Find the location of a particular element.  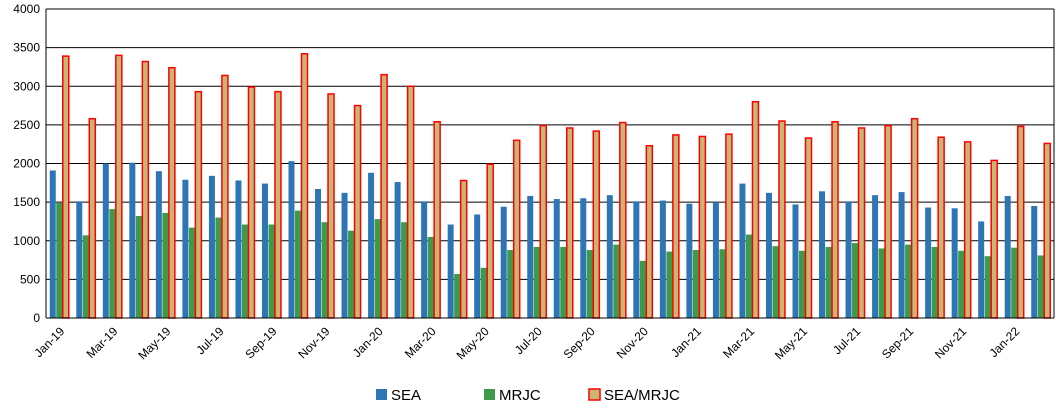

x-tick-label: Nov-20 is located at coordinates (632, 342).